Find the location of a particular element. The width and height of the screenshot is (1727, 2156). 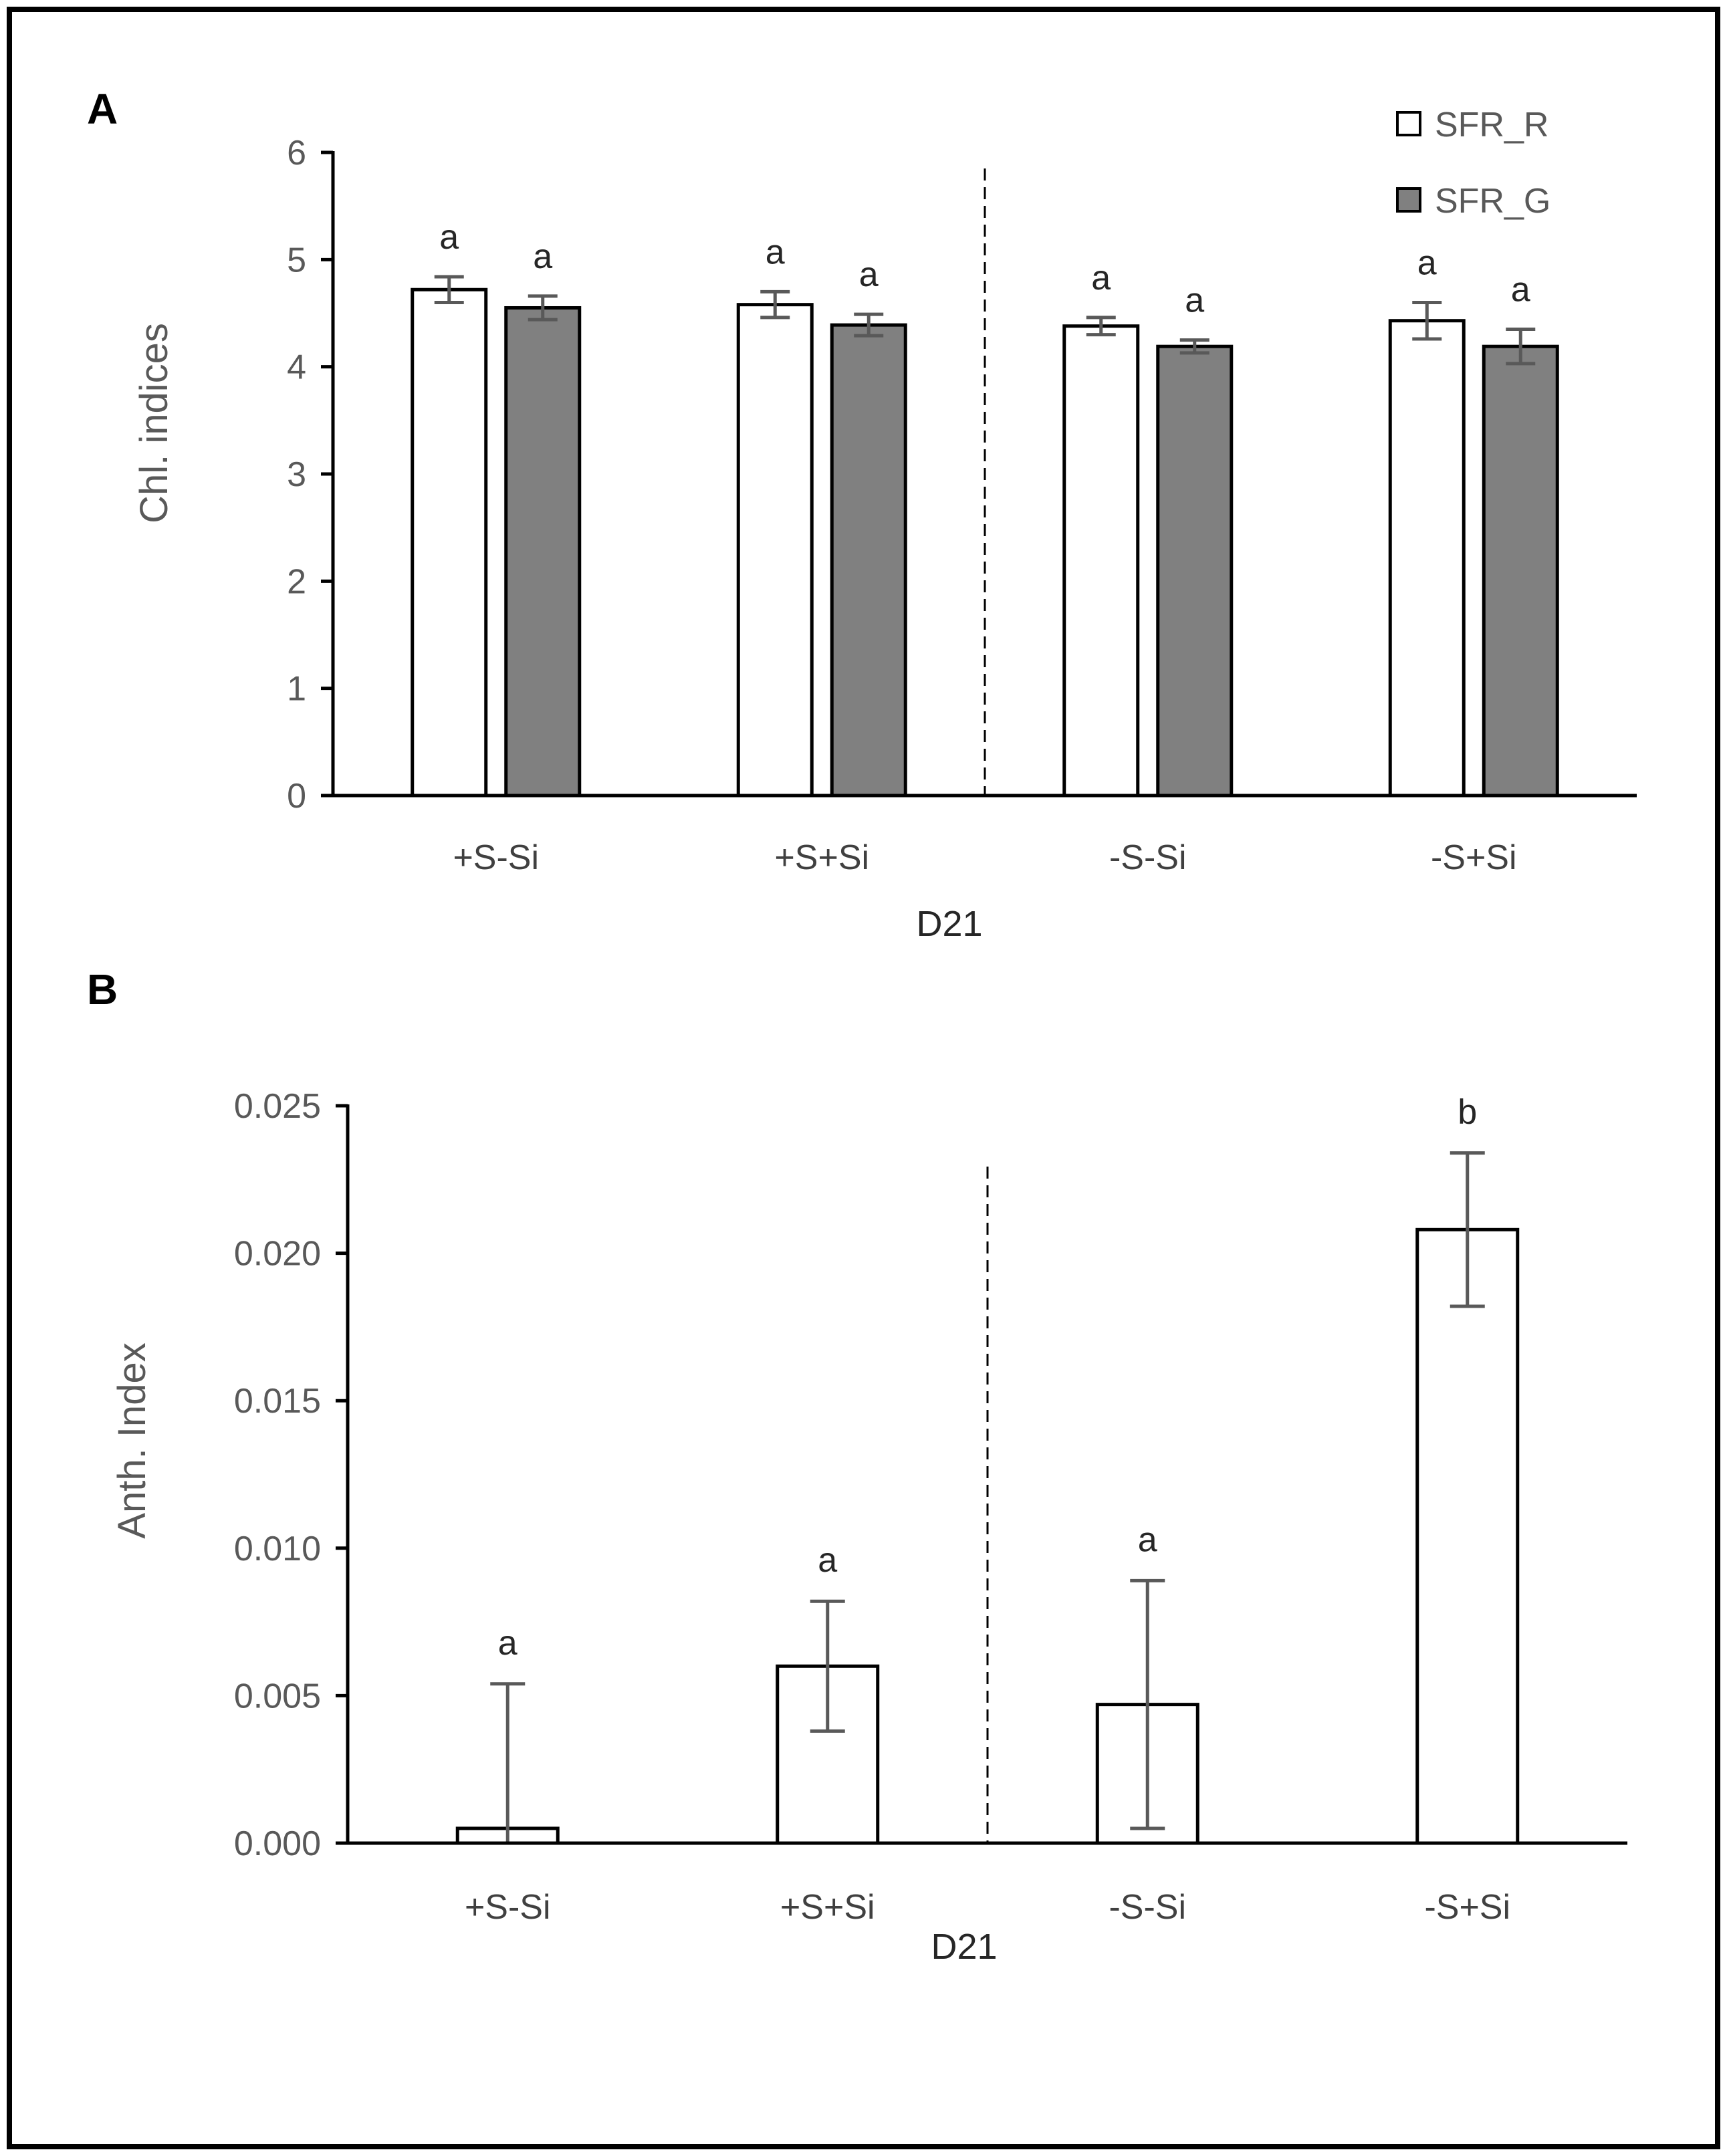

panel-a-legend: SFR_R SFR_G is located at coordinates (1473, 163).